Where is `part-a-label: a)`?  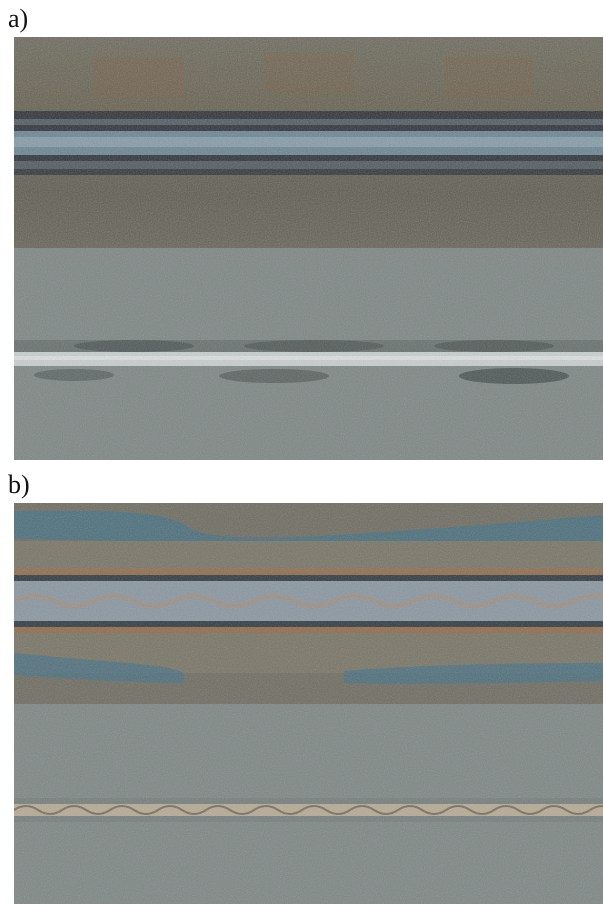
part-a-label: a) is located at coordinates (18, 18).